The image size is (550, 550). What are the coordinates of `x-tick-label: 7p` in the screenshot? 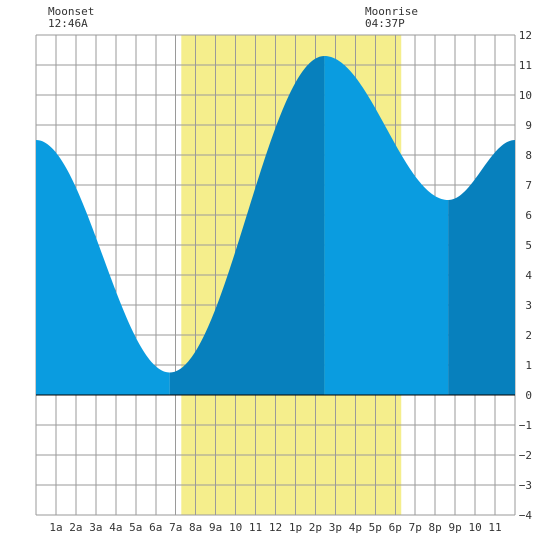 It's located at (415, 527).